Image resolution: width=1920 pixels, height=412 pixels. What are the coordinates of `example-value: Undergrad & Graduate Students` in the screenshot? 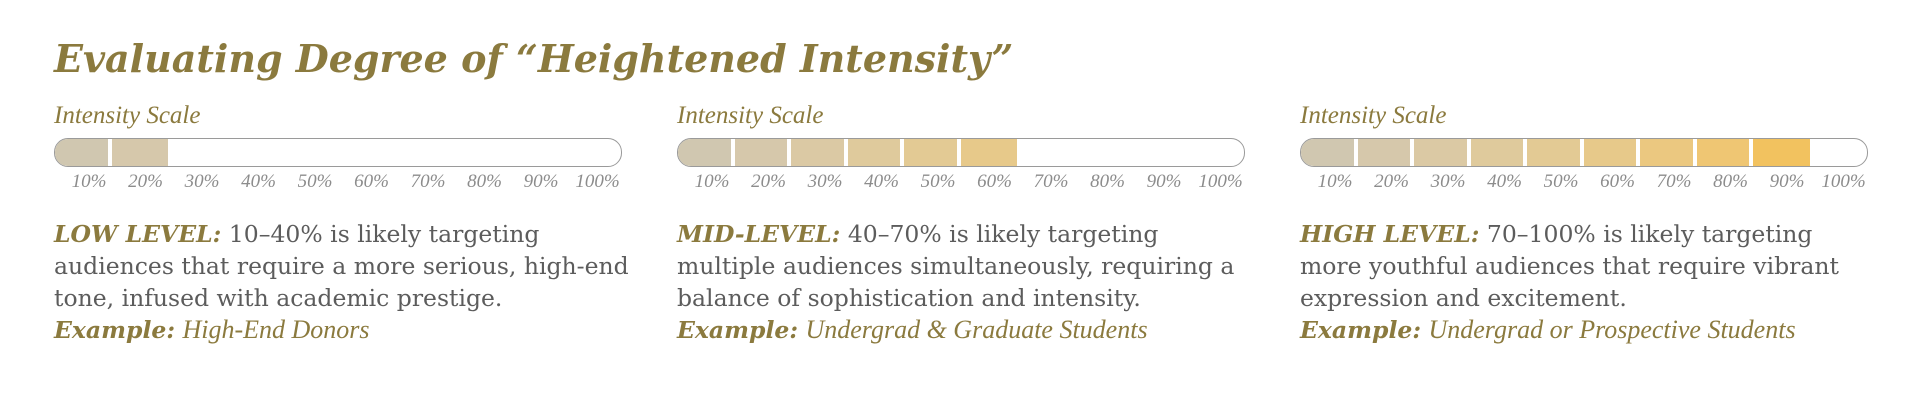 It's located at (976, 329).